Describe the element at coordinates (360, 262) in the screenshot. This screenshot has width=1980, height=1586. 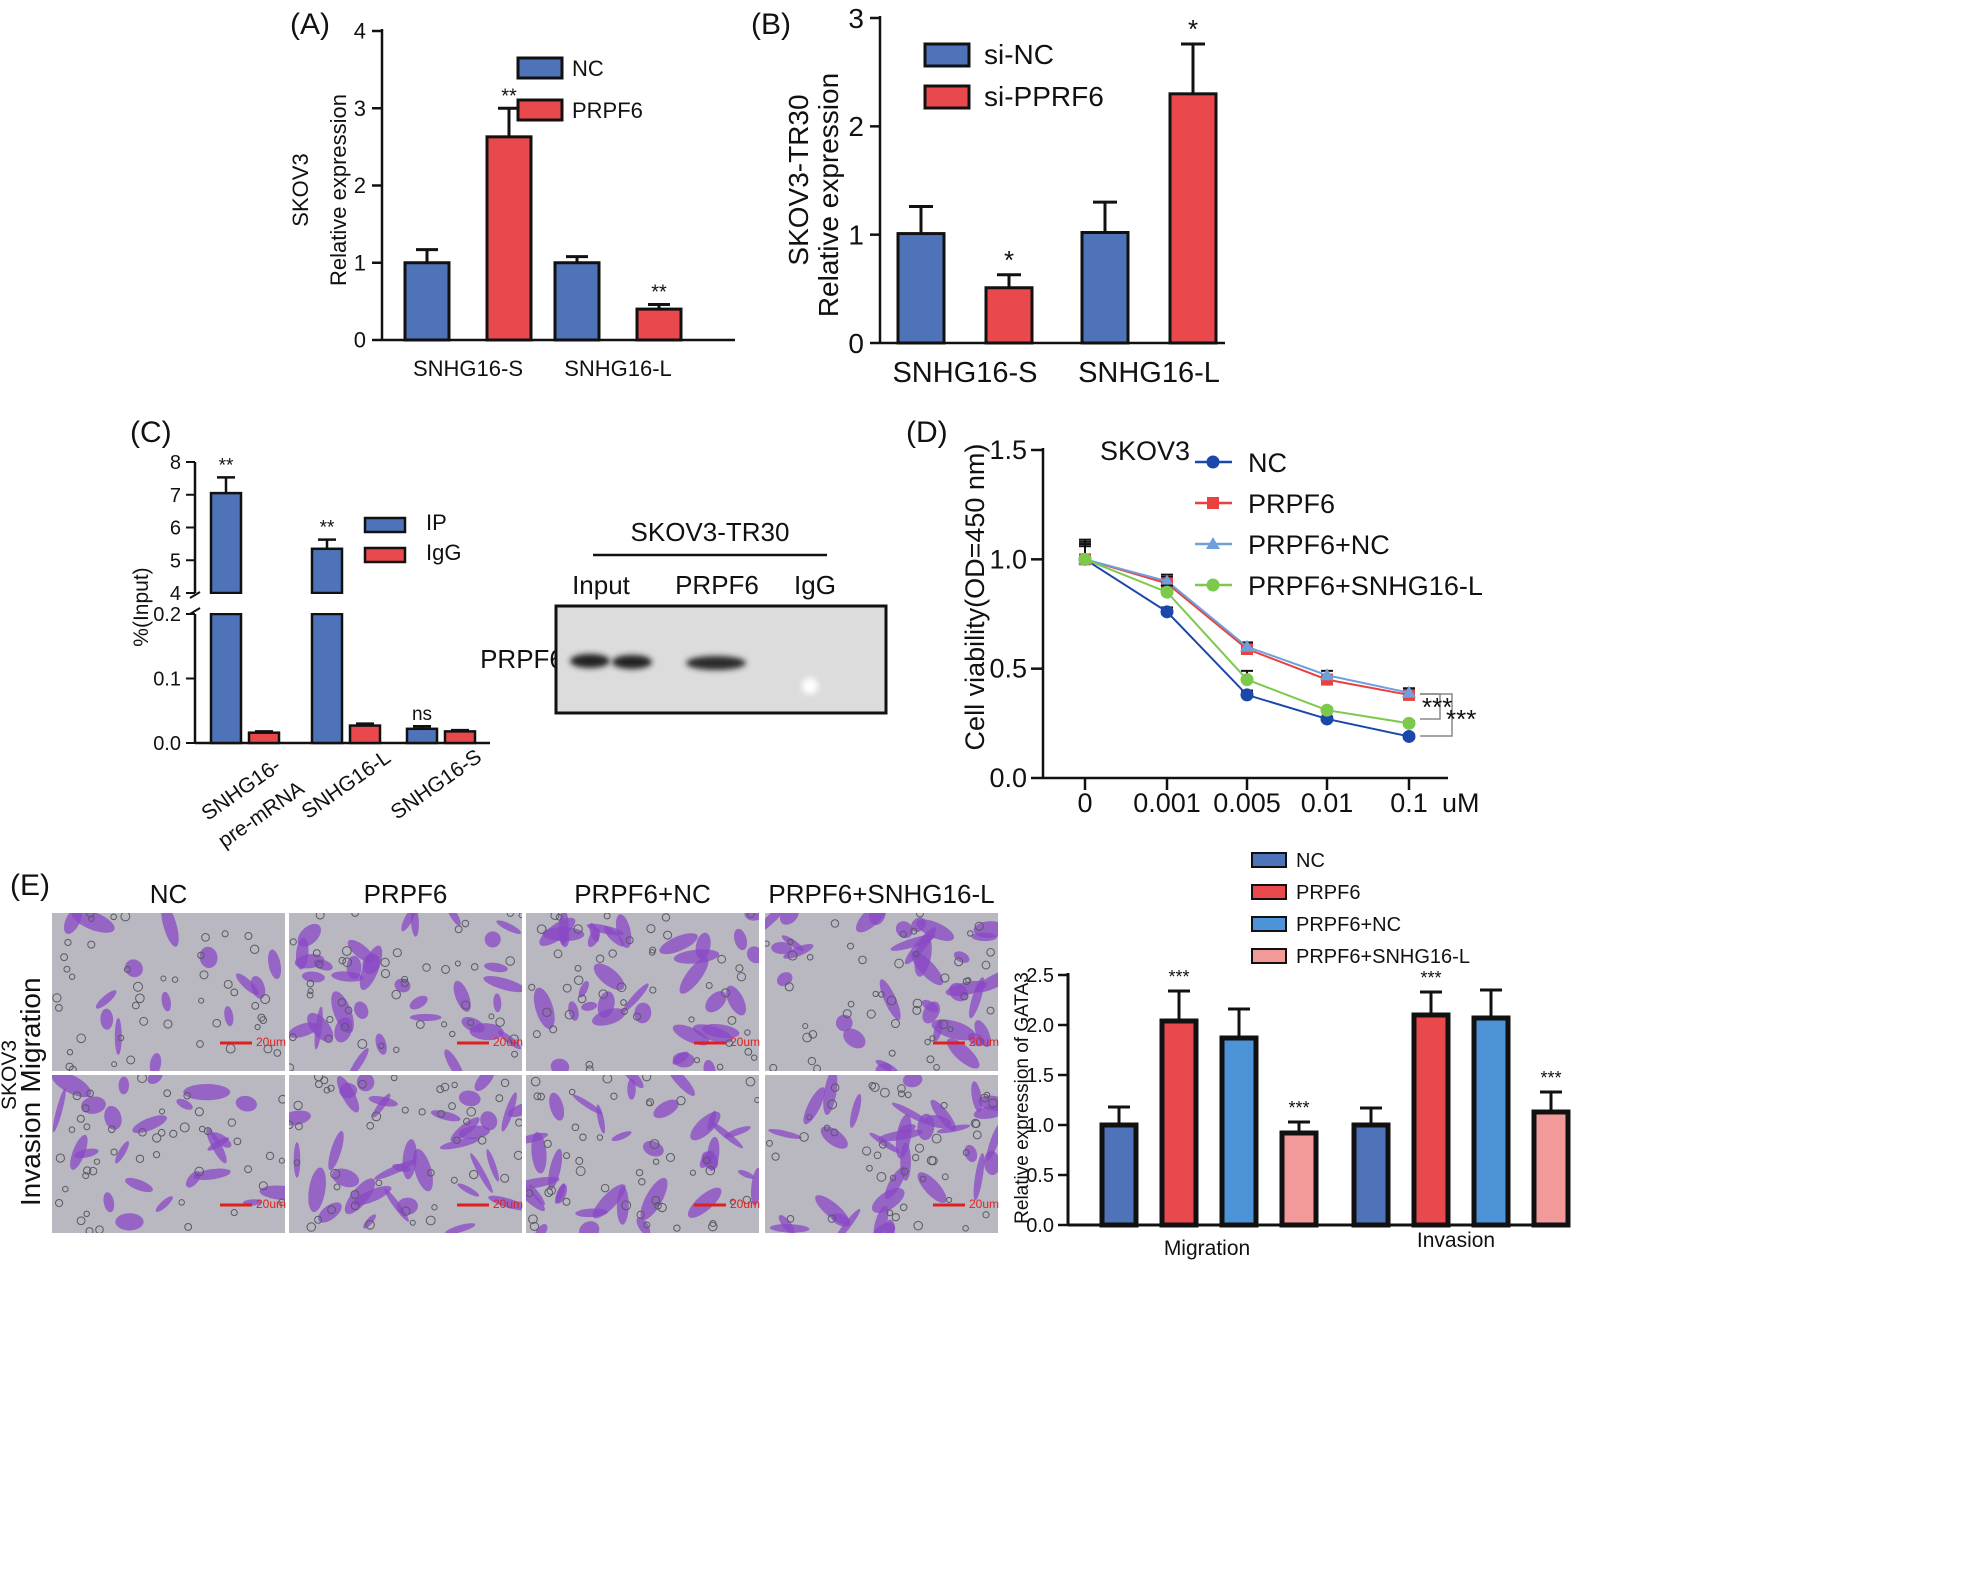
I see `y-tick-label: 1` at that location.